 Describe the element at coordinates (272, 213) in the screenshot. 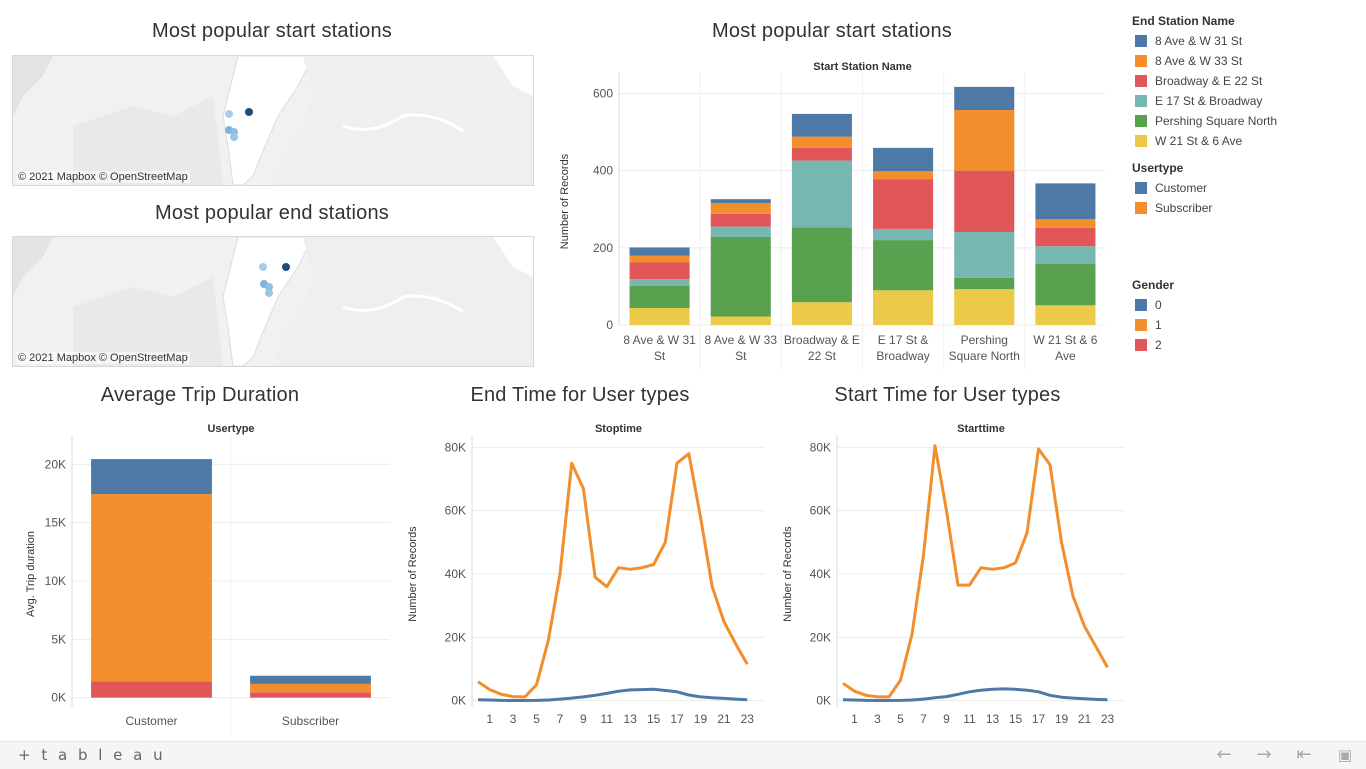

I see `end-map-title: Most popular end stations` at that location.